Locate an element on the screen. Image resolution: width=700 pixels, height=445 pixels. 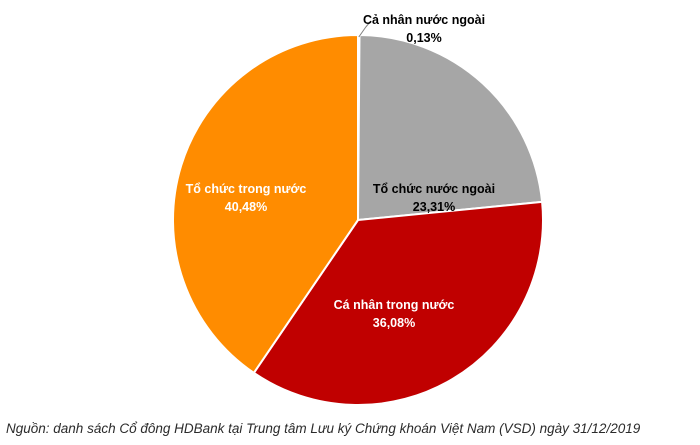
slice-label-value: 0,13% is located at coordinates (423, 38).